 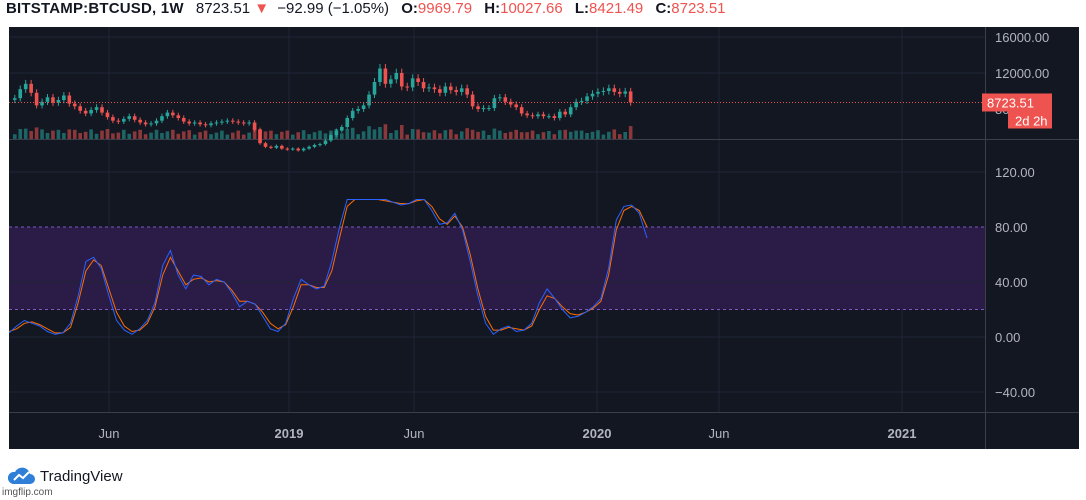 I want to click on close-value: 8723.51, so click(x=698, y=9).